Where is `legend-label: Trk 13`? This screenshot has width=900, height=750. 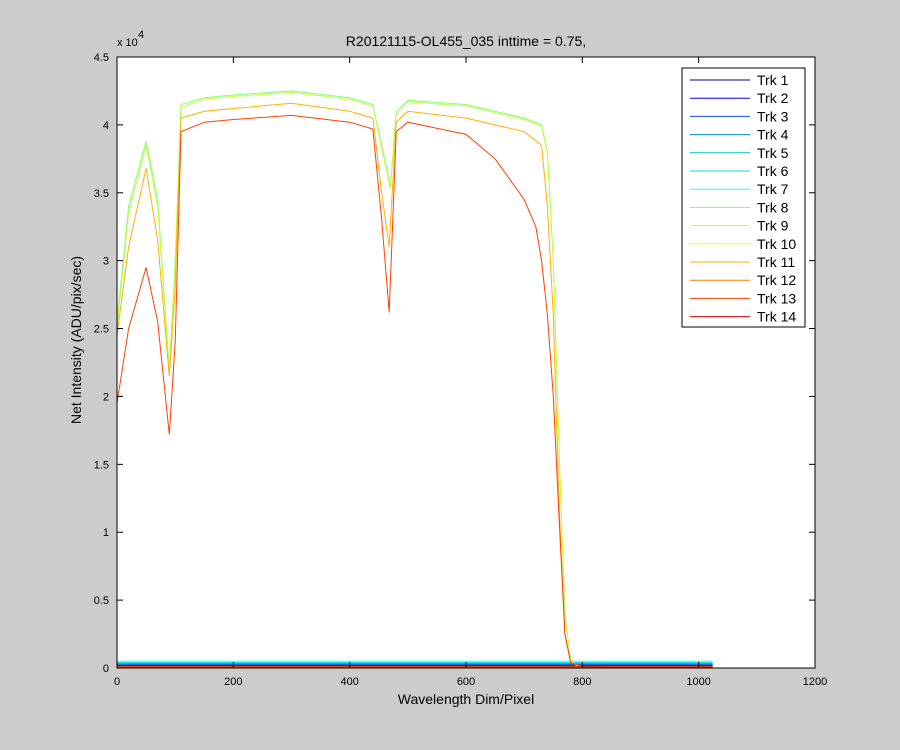
legend-label: Trk 13 is located at coordinates (776, 298).